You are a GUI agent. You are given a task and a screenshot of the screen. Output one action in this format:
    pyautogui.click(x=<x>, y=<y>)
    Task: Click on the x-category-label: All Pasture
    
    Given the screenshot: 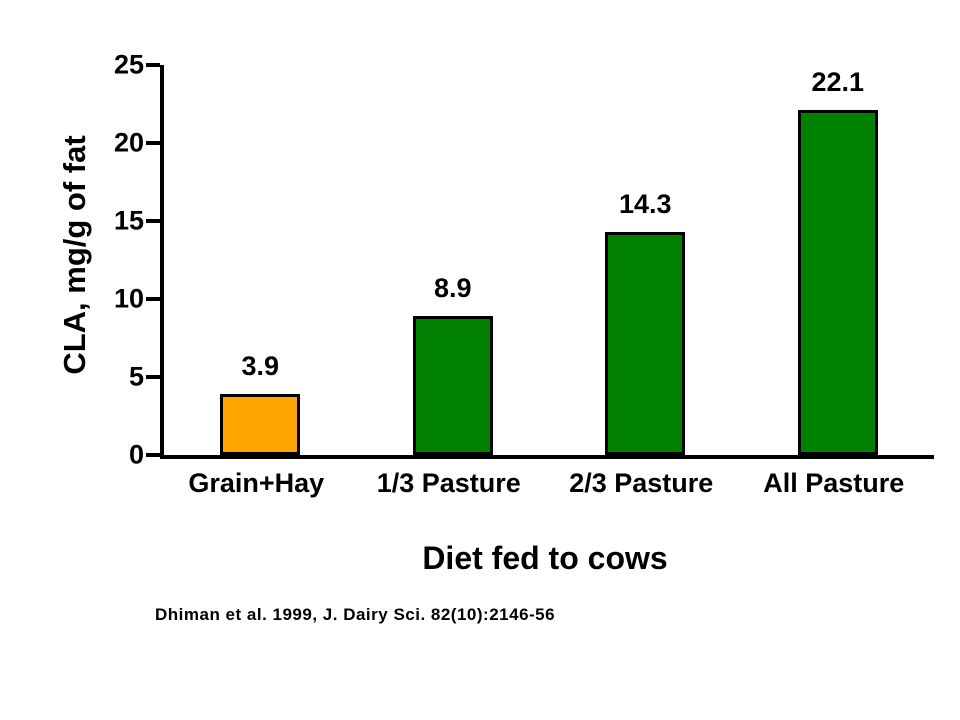 What is the action you would take?
    pyautogui.click(x=834, y=483)
    